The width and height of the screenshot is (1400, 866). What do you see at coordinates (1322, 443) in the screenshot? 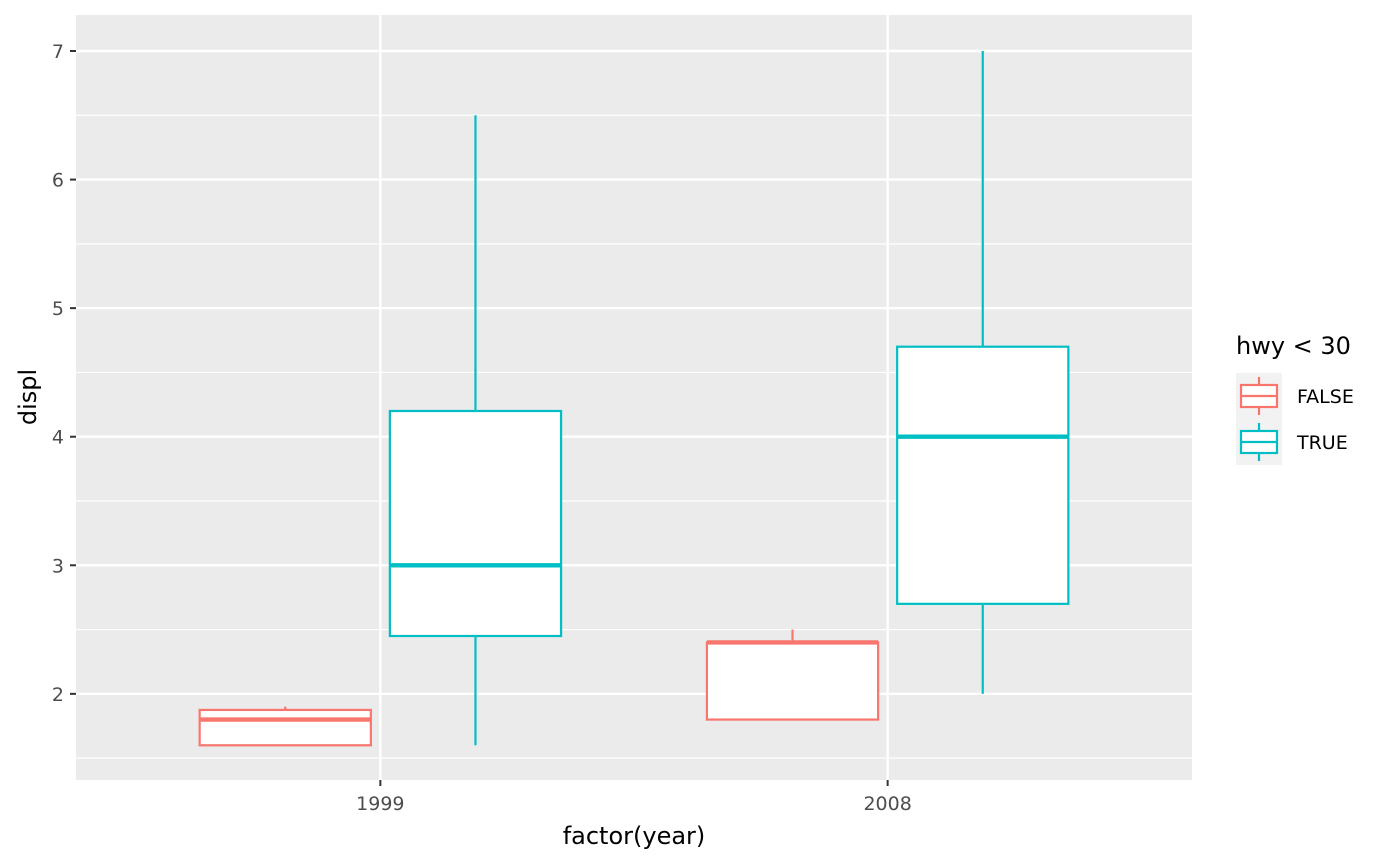
I see `legend-label: TRUE` at bounding box center [1322, 443].